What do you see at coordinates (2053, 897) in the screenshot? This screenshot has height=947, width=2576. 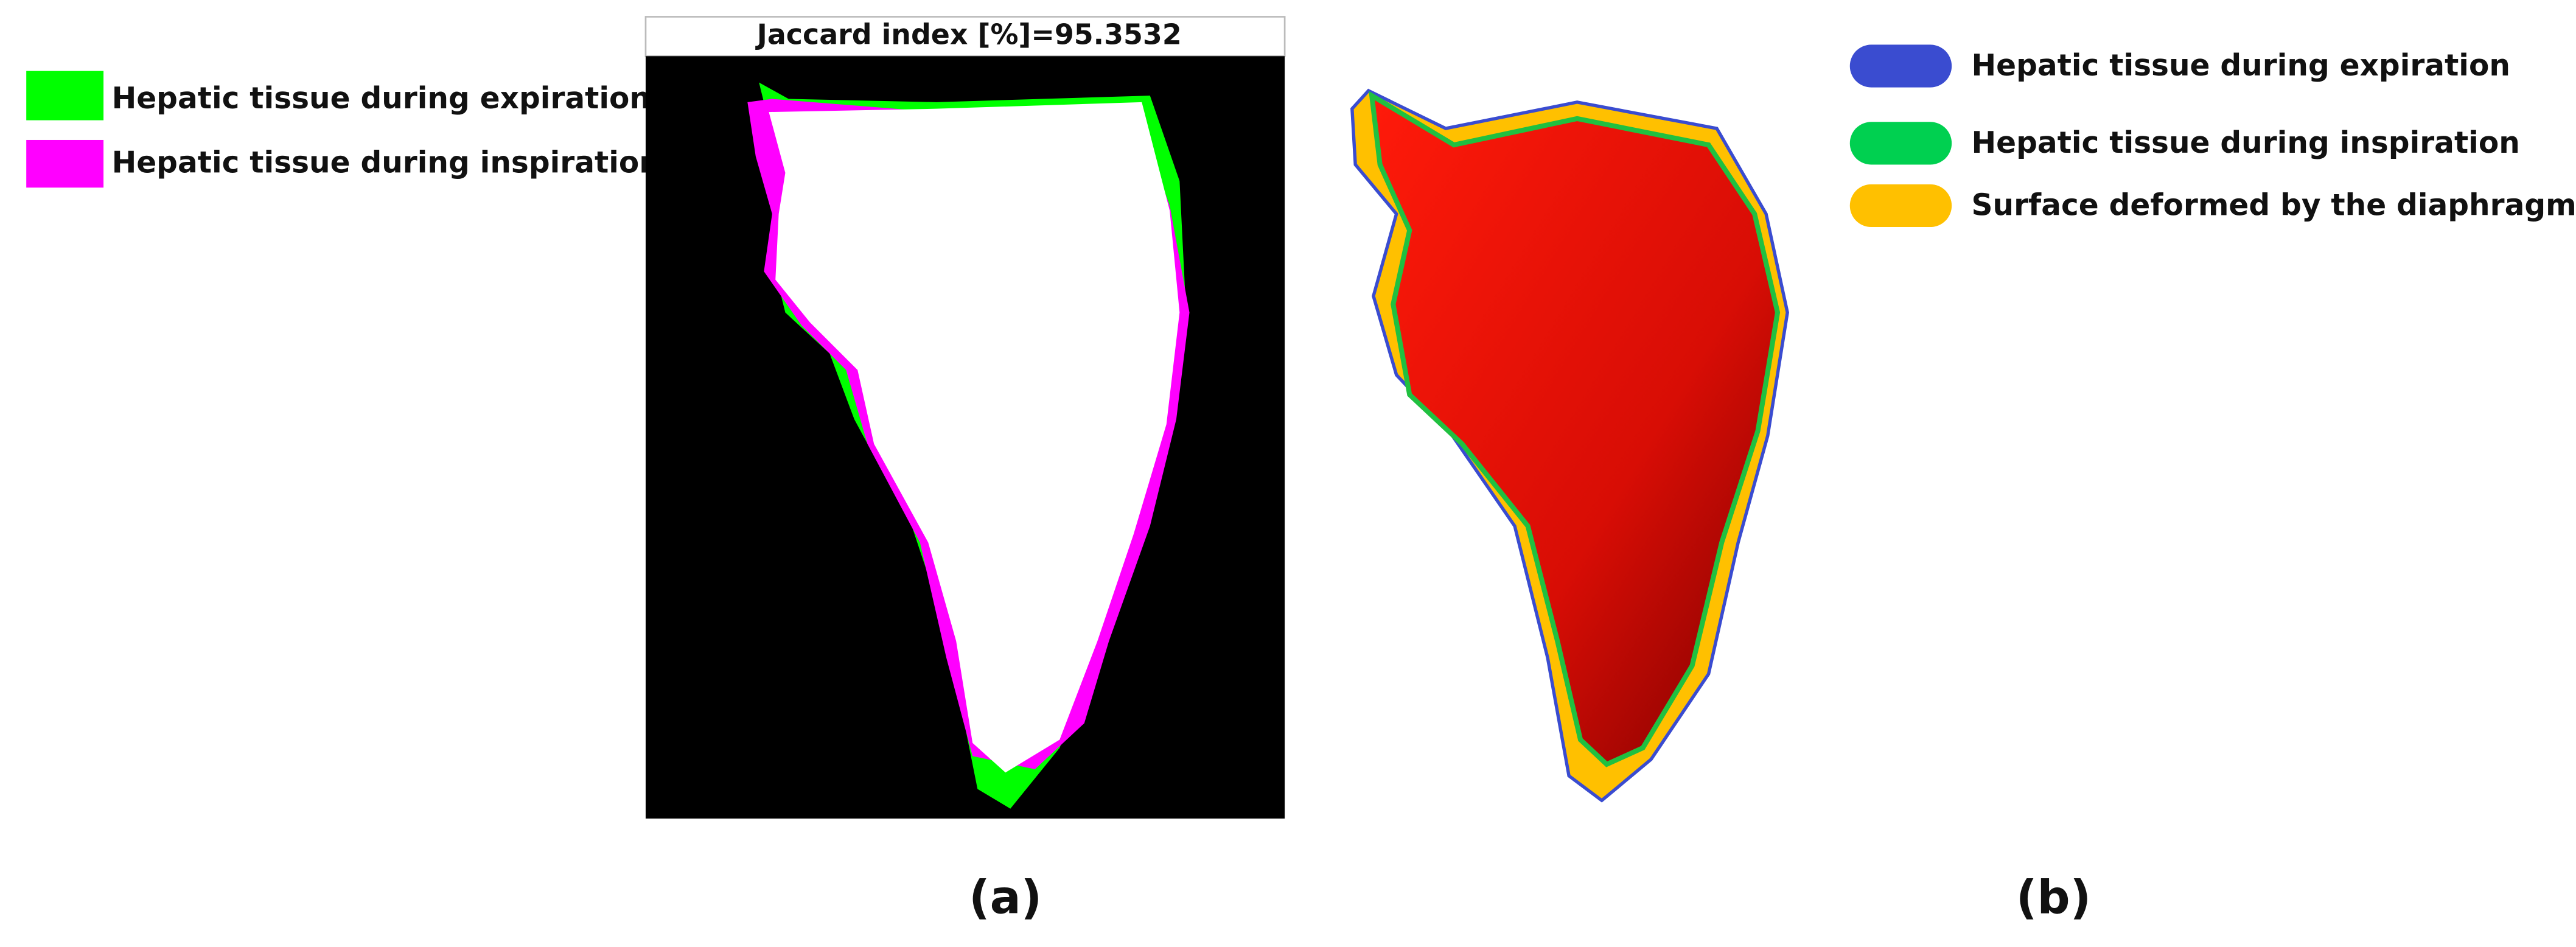 I see `panel-label: (b)` at bounding box center [2053, 897].